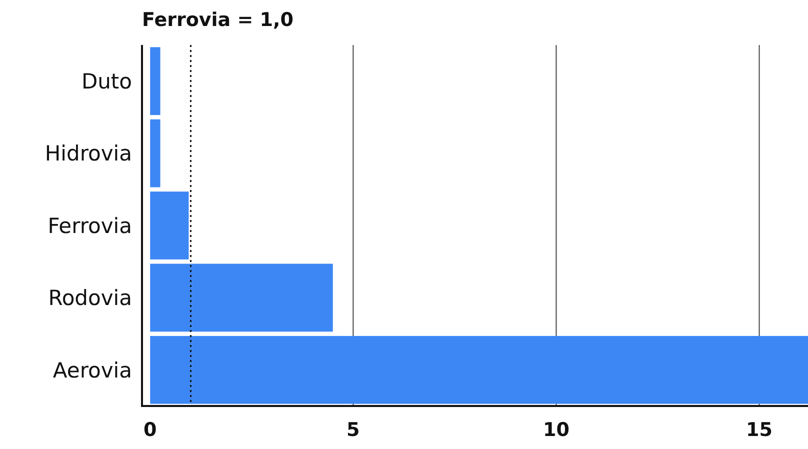 The image size is (808, 449). Describe the element at coordinates (90, 226) in the screenshot. I see `y-tick-label: Ferrovia` at that location.